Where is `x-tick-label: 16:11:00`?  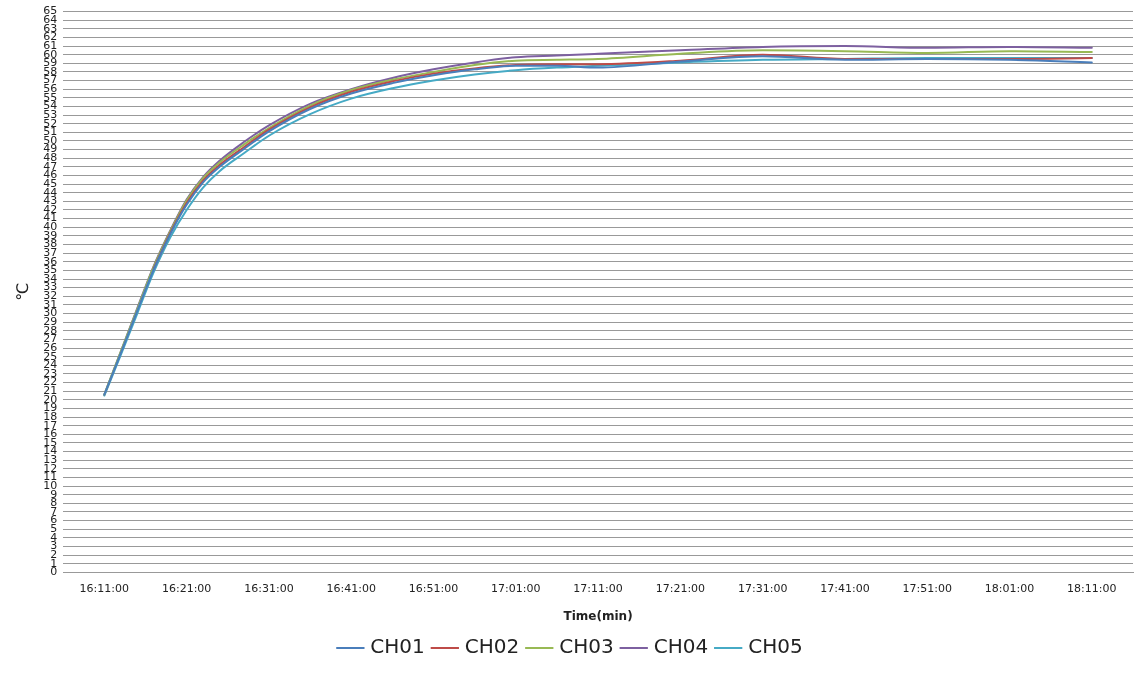
x-tick-label: 16:11:00 is located at coordinates (104, 588).